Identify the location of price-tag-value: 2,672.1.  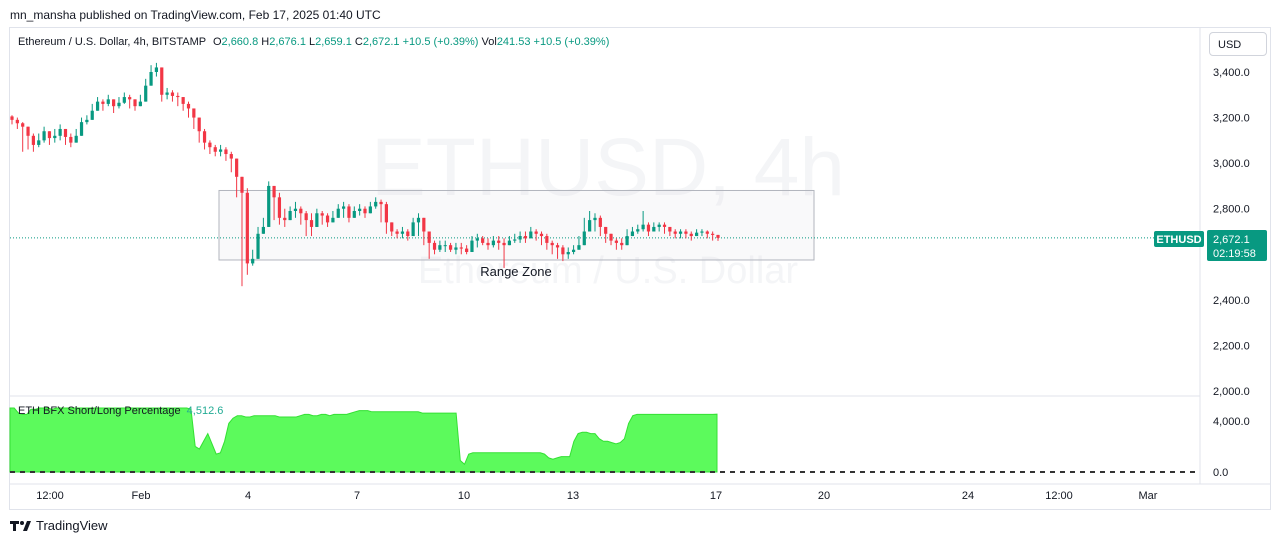
(1231, 240).